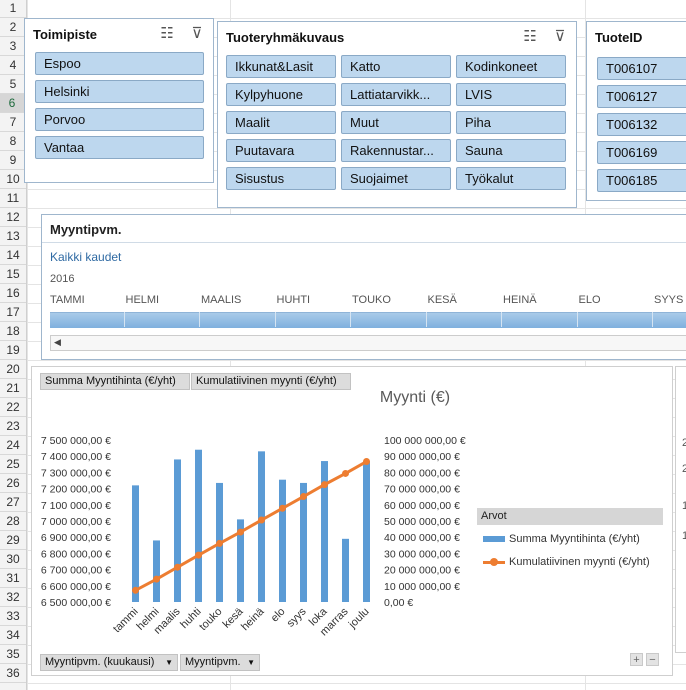  What do you see at coordinates (76, 538) in the screenshot?
I see `y-left-tick-label: 6 900 000,00 €` at bounding box center [76, 538].